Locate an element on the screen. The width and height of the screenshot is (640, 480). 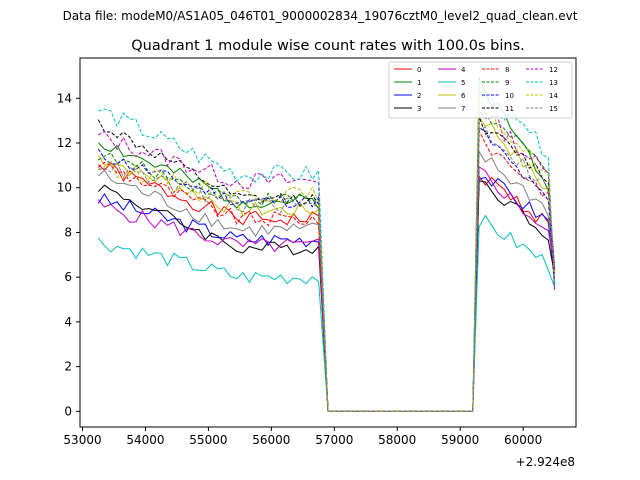
y-tick-label: 12 is located at coordinates (64, 143).